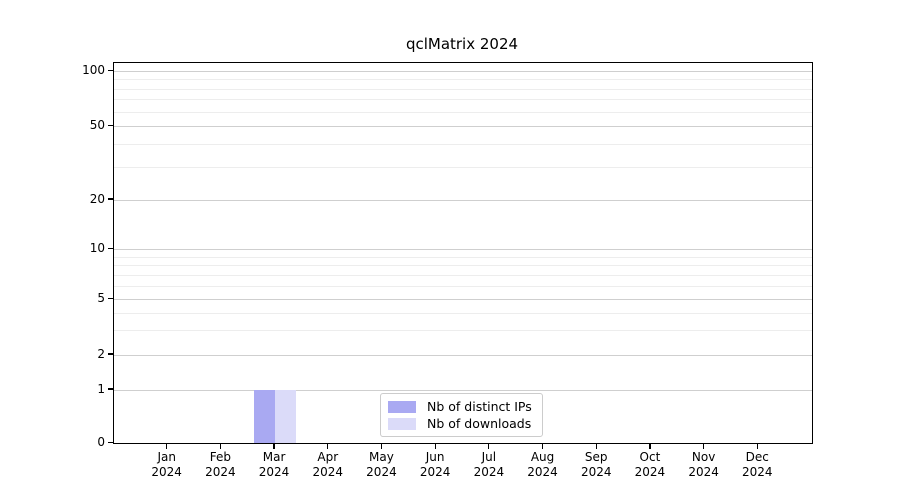 The image size is (900, 500). What do you see at coordinates (462, 44) in the screenshot?
I see `chart-title: qclMatrix 2024` at bounding box center [462, 44].